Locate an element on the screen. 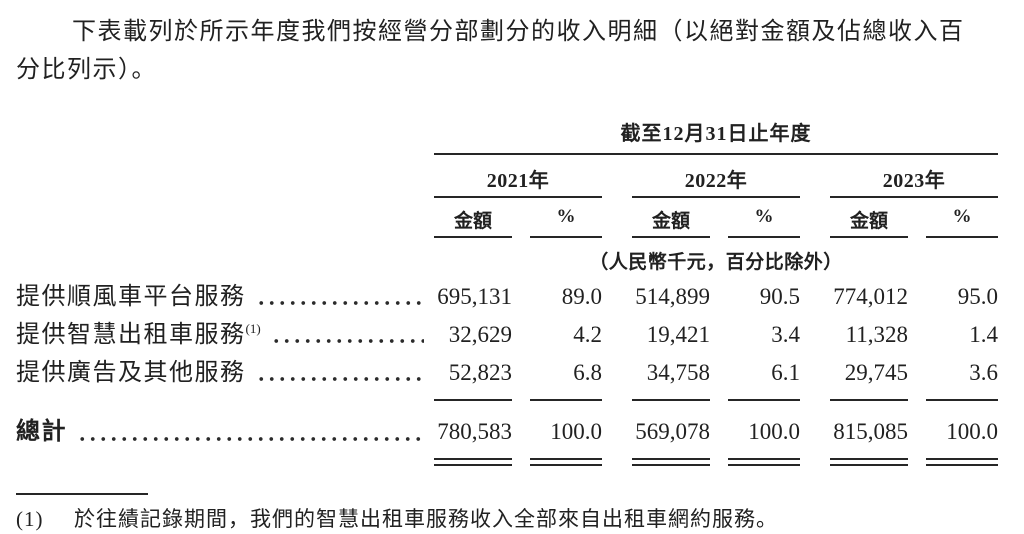  amount-2021: 695,131 is located at coordinates (474, 296).